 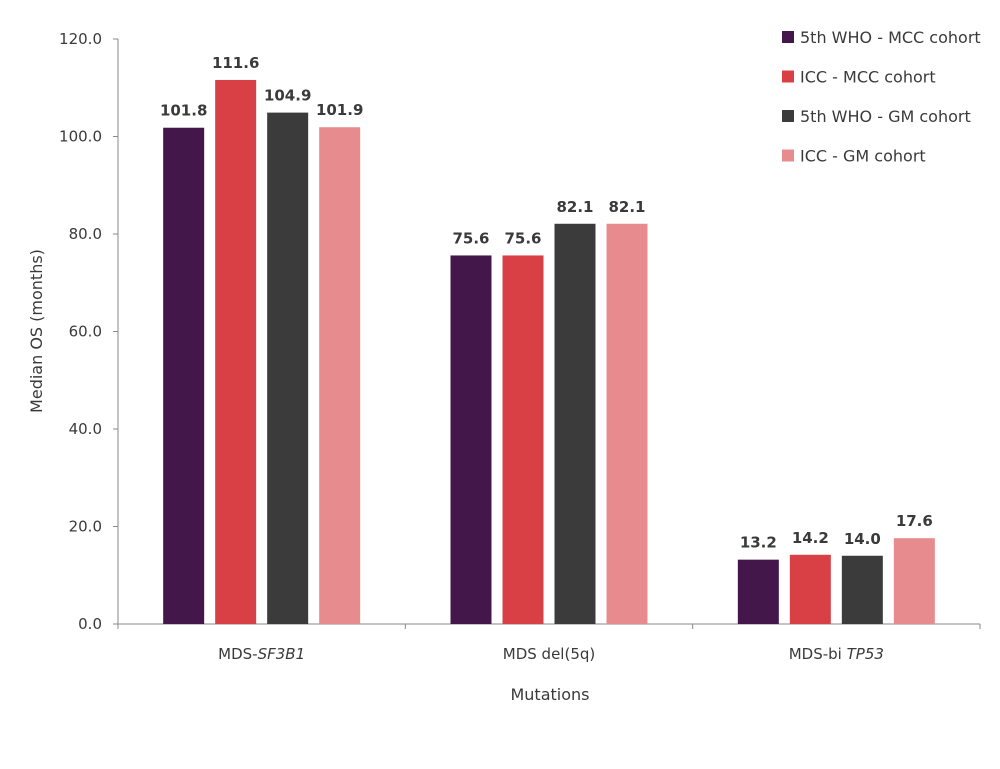 I want to click on data-label: 101.8, so click(x=183, y=111).